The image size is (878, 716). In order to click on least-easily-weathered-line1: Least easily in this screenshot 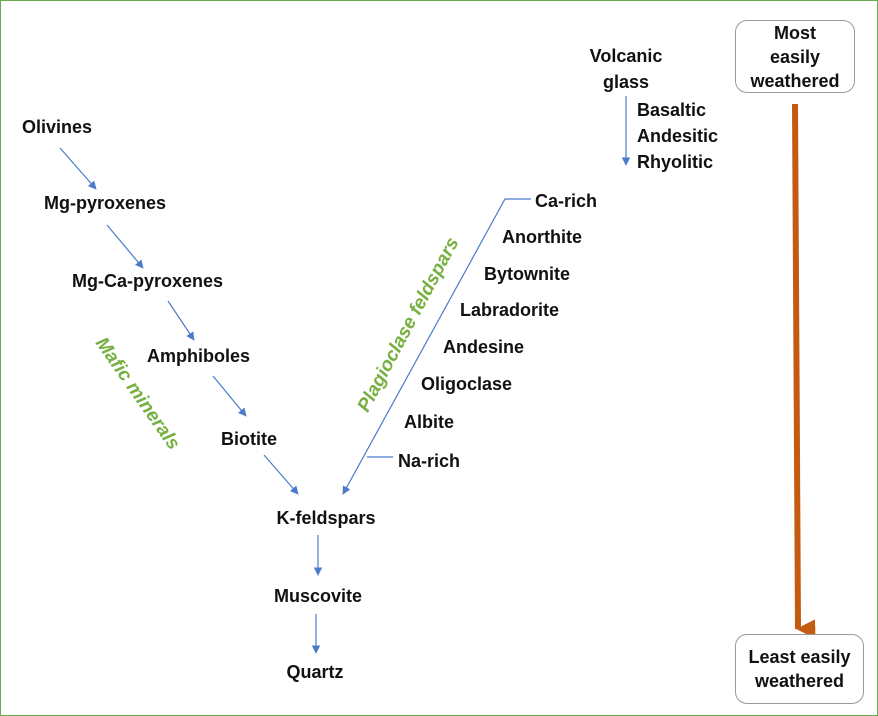, I will do `click(799, 657)`.